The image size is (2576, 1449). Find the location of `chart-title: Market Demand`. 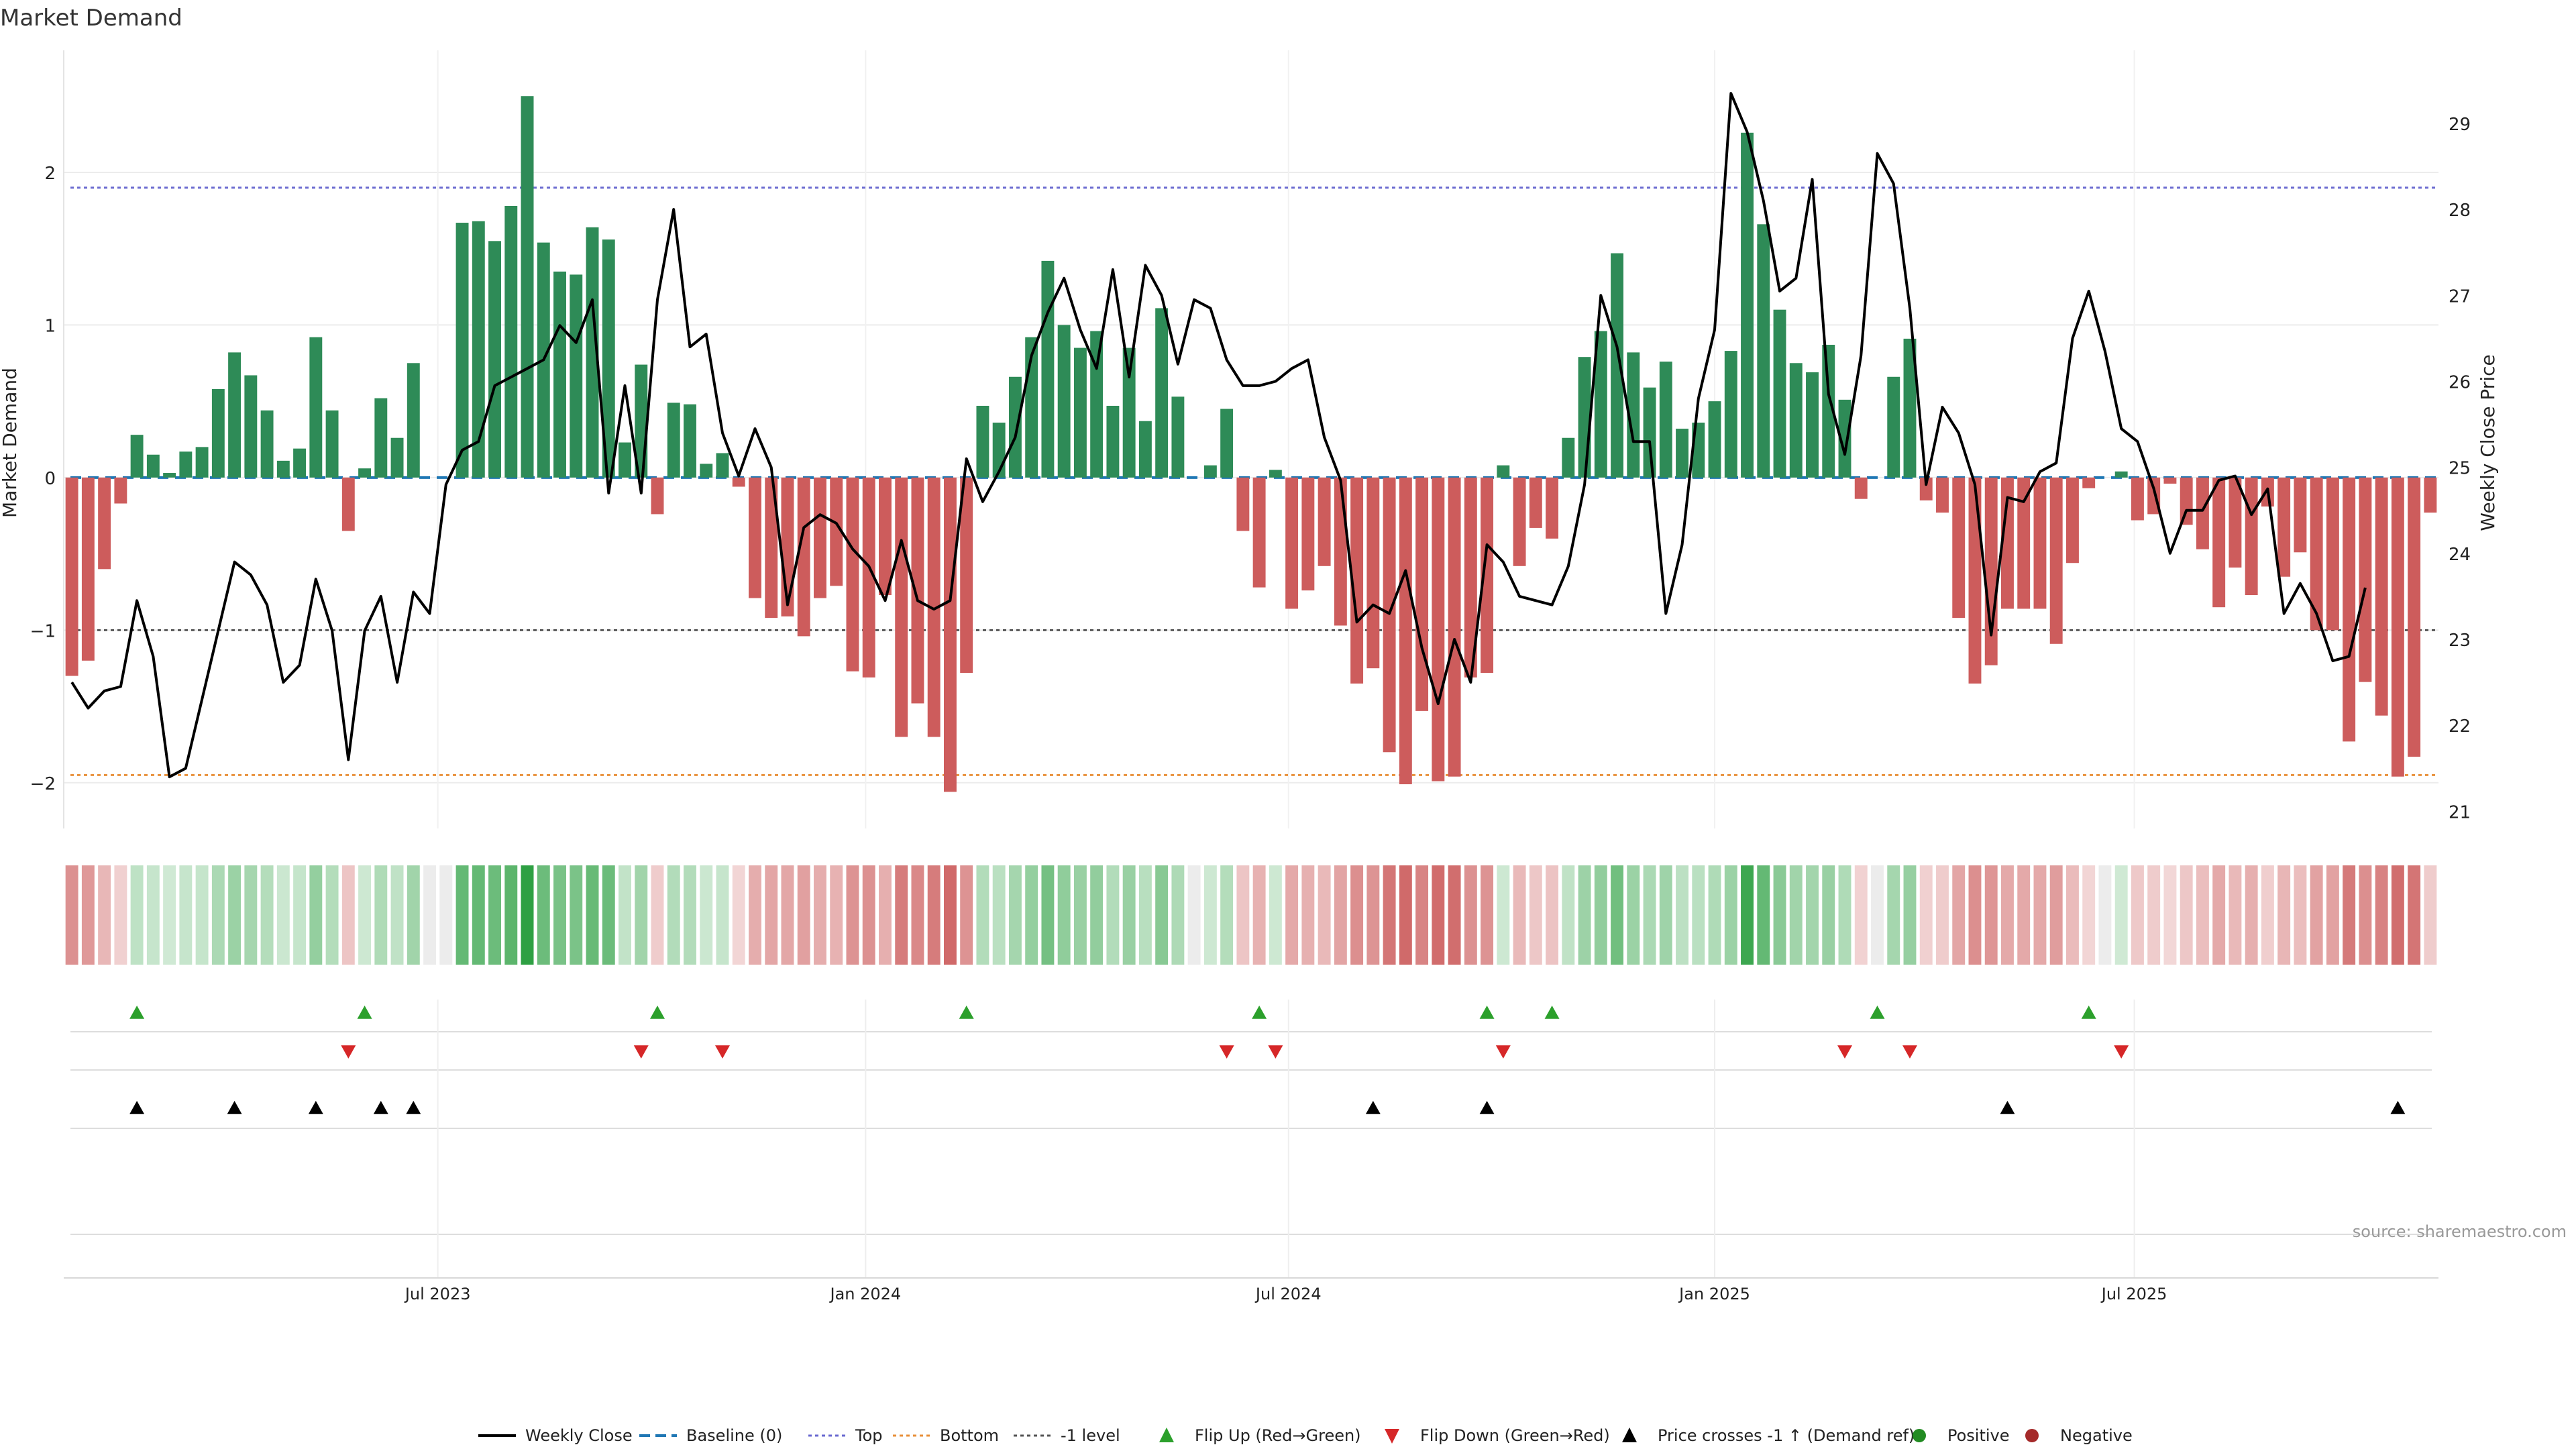

chart-title: Market Demand is located at coordinates (91, 18).